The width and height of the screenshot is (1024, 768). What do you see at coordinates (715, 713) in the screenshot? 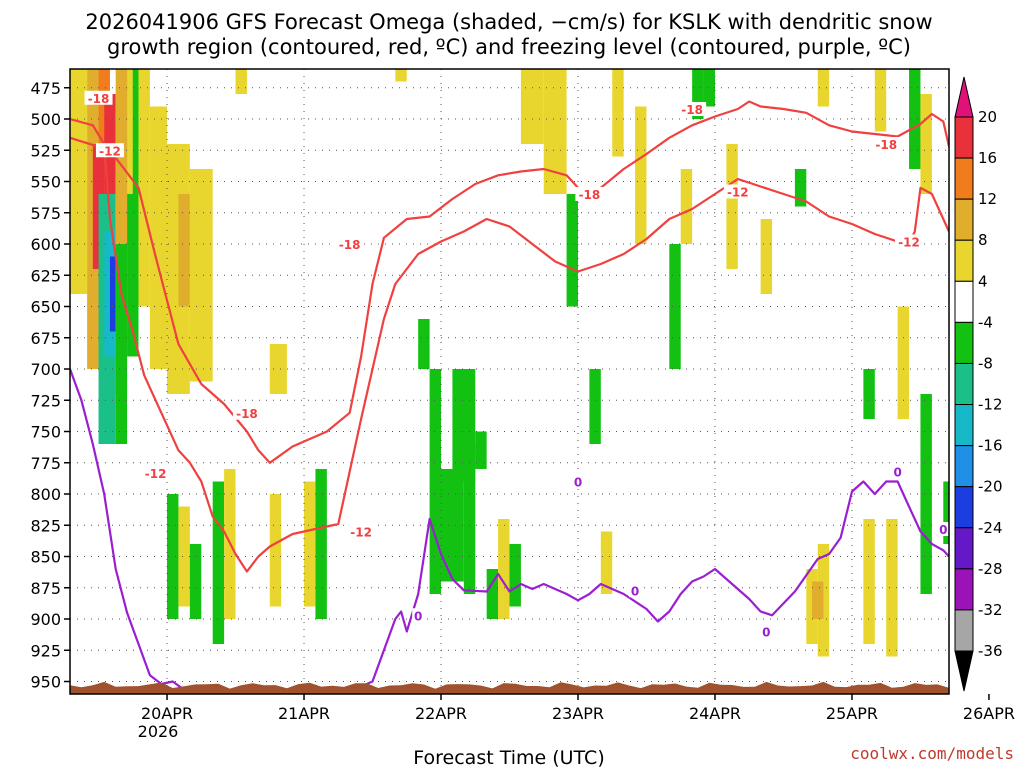
I see `time-tick-label: 24APR` at bounding box center [715, 713].